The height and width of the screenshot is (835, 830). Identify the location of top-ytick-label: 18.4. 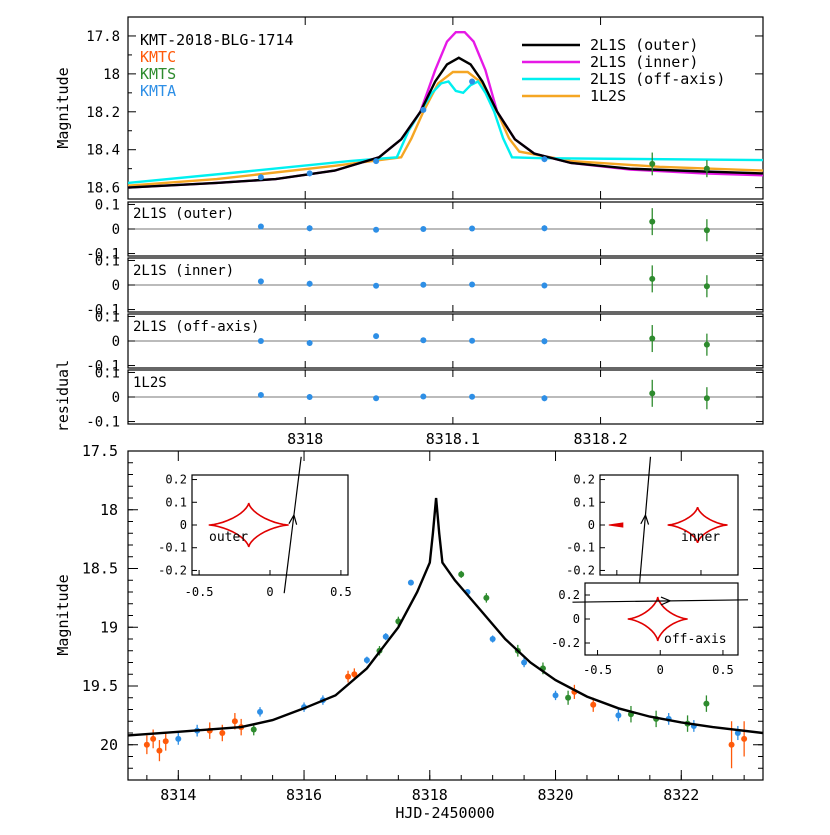
(103, 151).